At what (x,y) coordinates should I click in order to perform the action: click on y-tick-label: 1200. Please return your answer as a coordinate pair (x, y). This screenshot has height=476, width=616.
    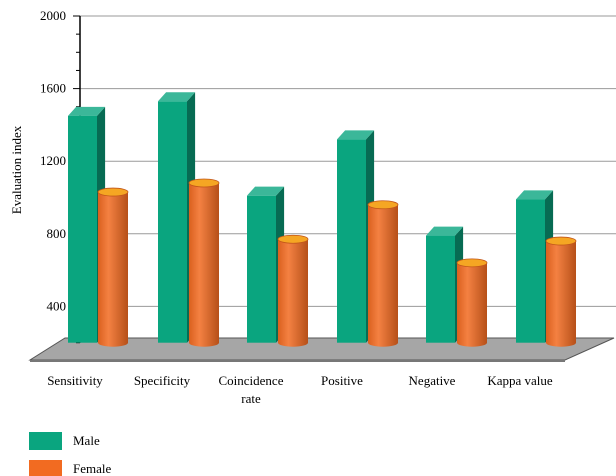
    Looking at the image, I should click on (53, 160).